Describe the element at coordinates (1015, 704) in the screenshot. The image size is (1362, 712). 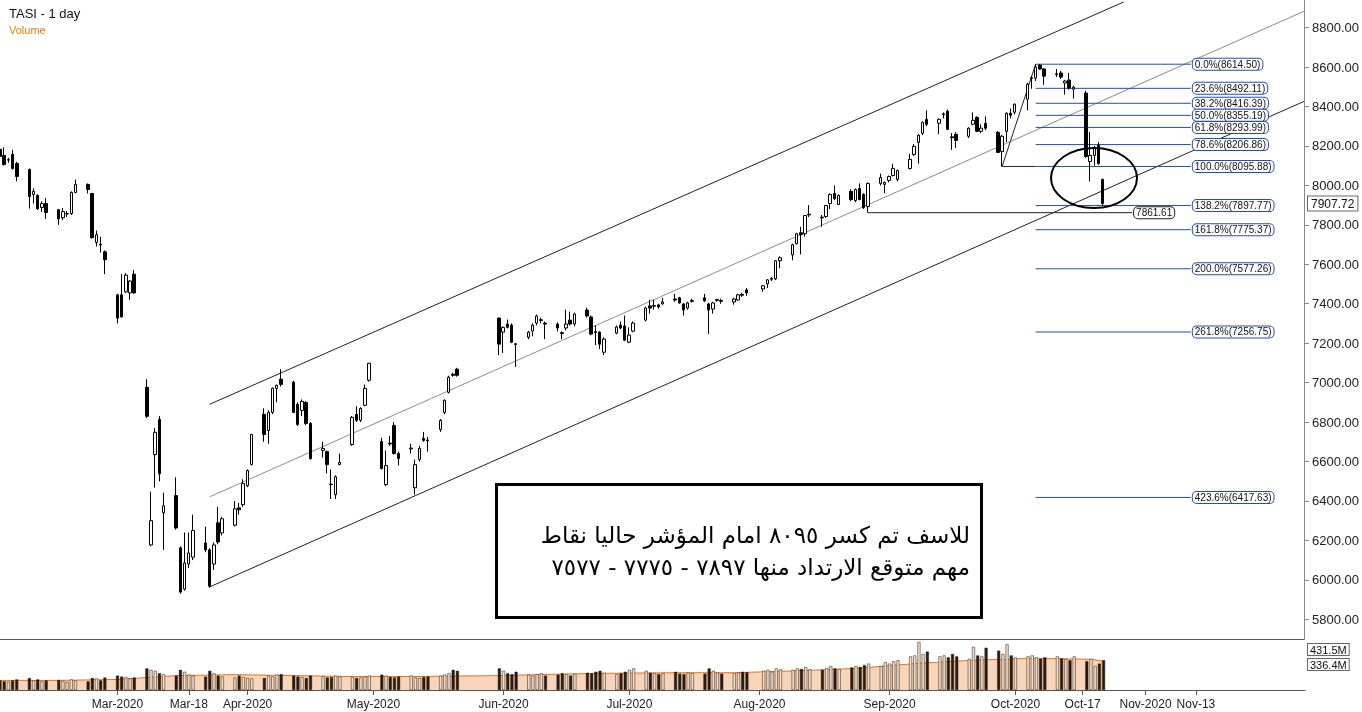
I see `x-tick-label: Oct-2020` at that location.